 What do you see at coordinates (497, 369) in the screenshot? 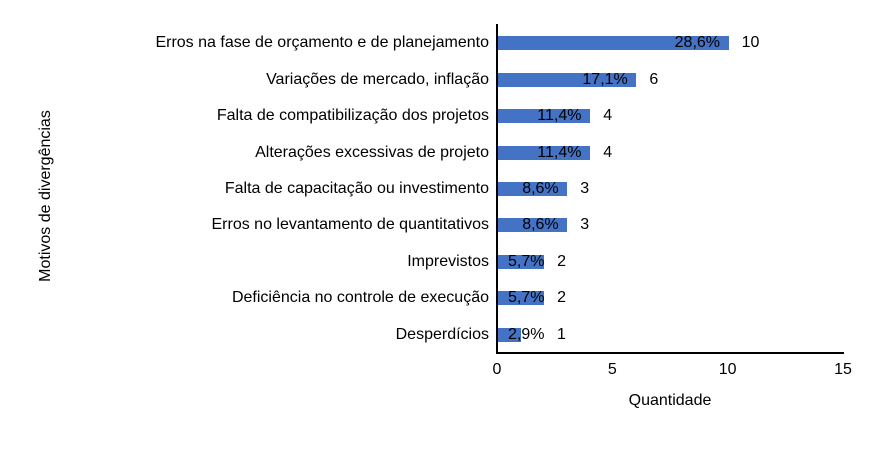
I see `x-tick-label: 0` at bounding box center [497, 369].